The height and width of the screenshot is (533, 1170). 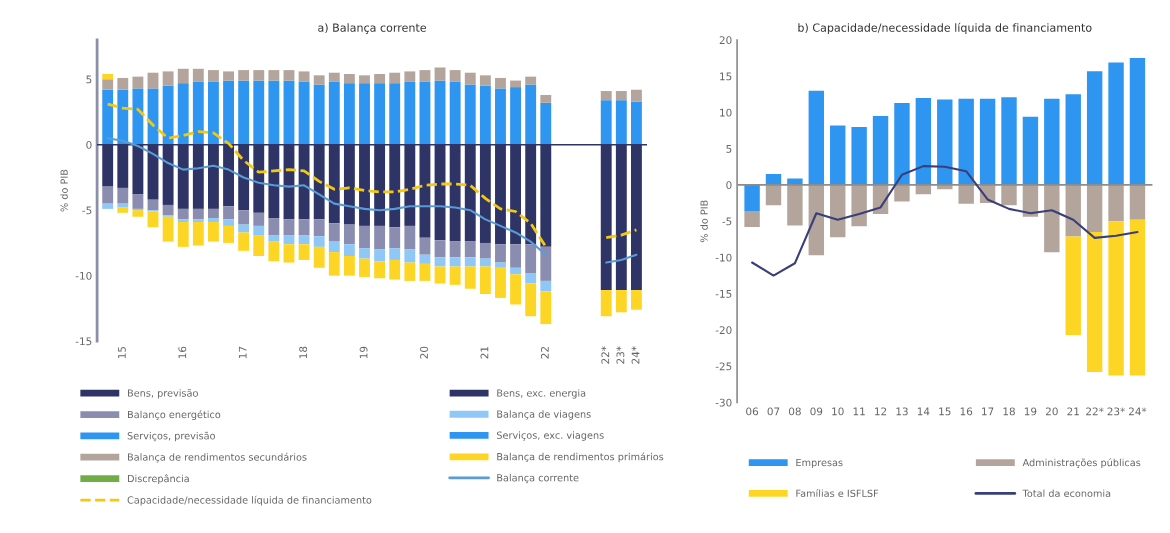 What do you see at coordinates (580, 457) in the screenshot?
I see `legend-label: Balança de rendimentos primários` at bounding box center [580, 457].